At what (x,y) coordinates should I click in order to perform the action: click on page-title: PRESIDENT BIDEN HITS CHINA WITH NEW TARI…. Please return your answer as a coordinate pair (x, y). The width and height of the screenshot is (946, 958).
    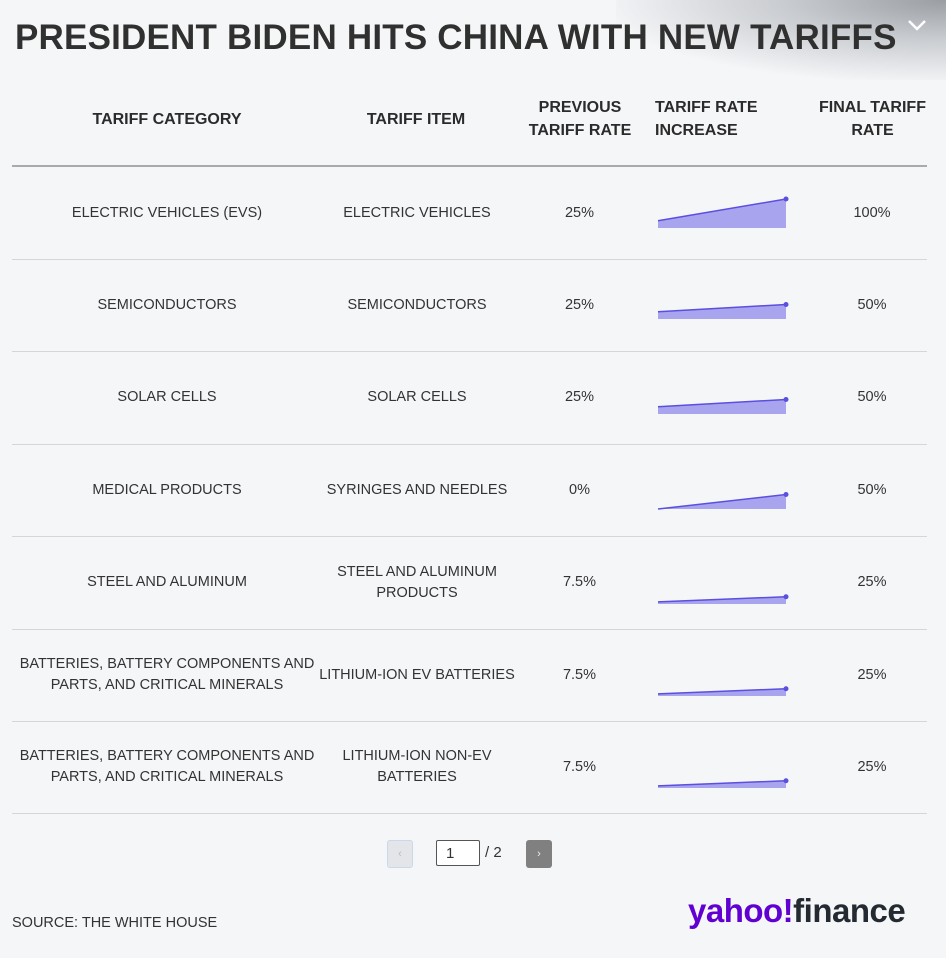
    Looking at the image, I should click on (456, 37).